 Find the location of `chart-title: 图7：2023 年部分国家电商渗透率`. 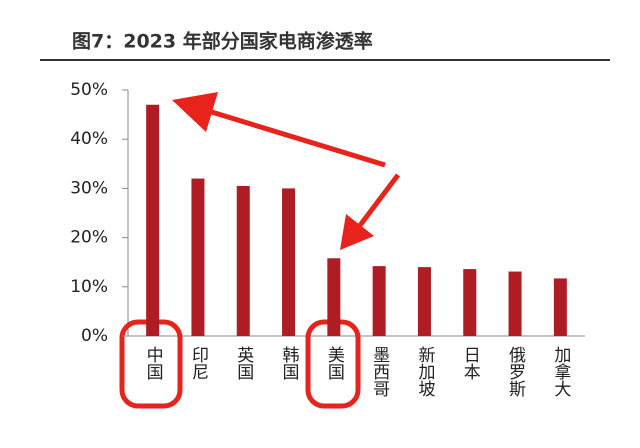

chart-title: 图7：2023 年部分国家电商渗透率 is located at coordinates (222, 41).